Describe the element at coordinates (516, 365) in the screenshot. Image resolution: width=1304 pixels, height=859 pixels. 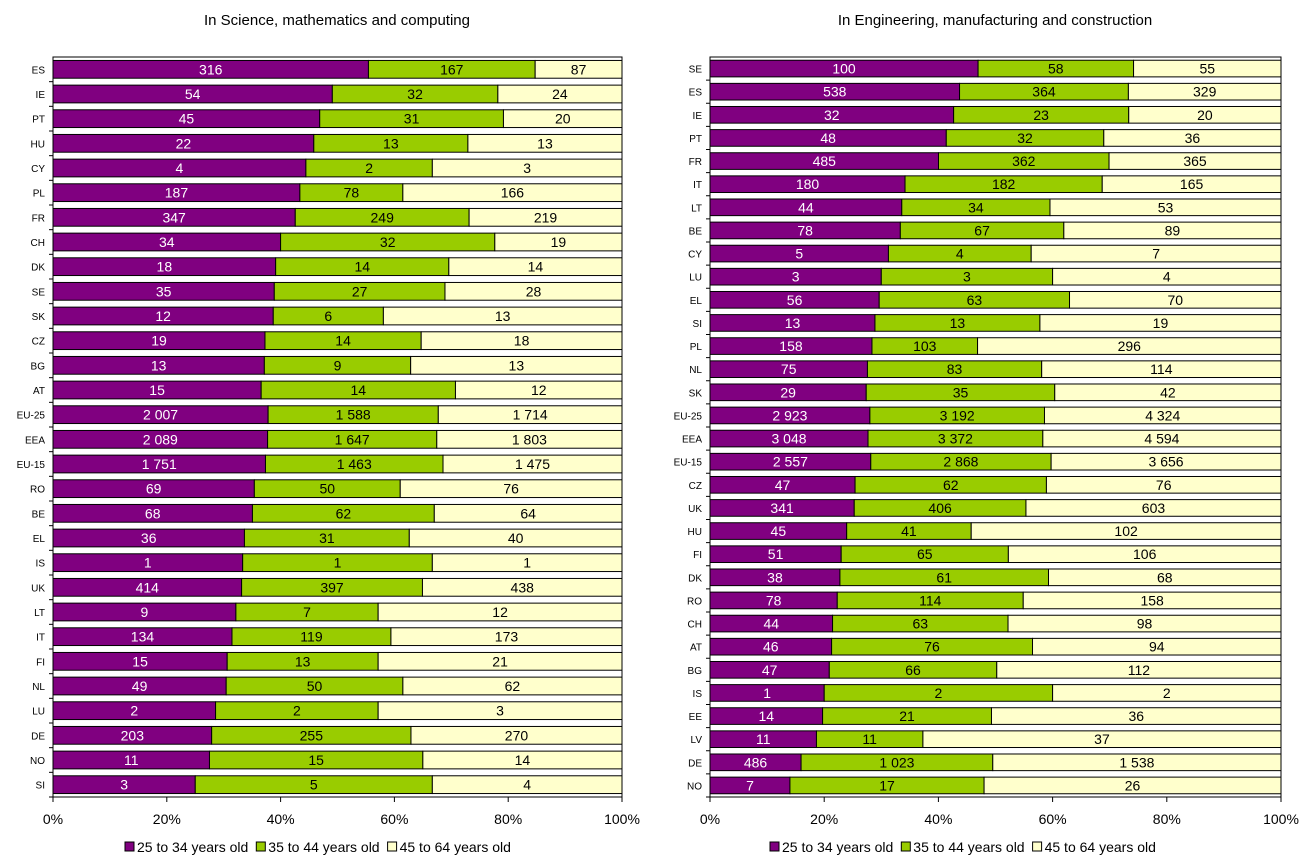
I see `chart1-bar-bg-s3` at that location.